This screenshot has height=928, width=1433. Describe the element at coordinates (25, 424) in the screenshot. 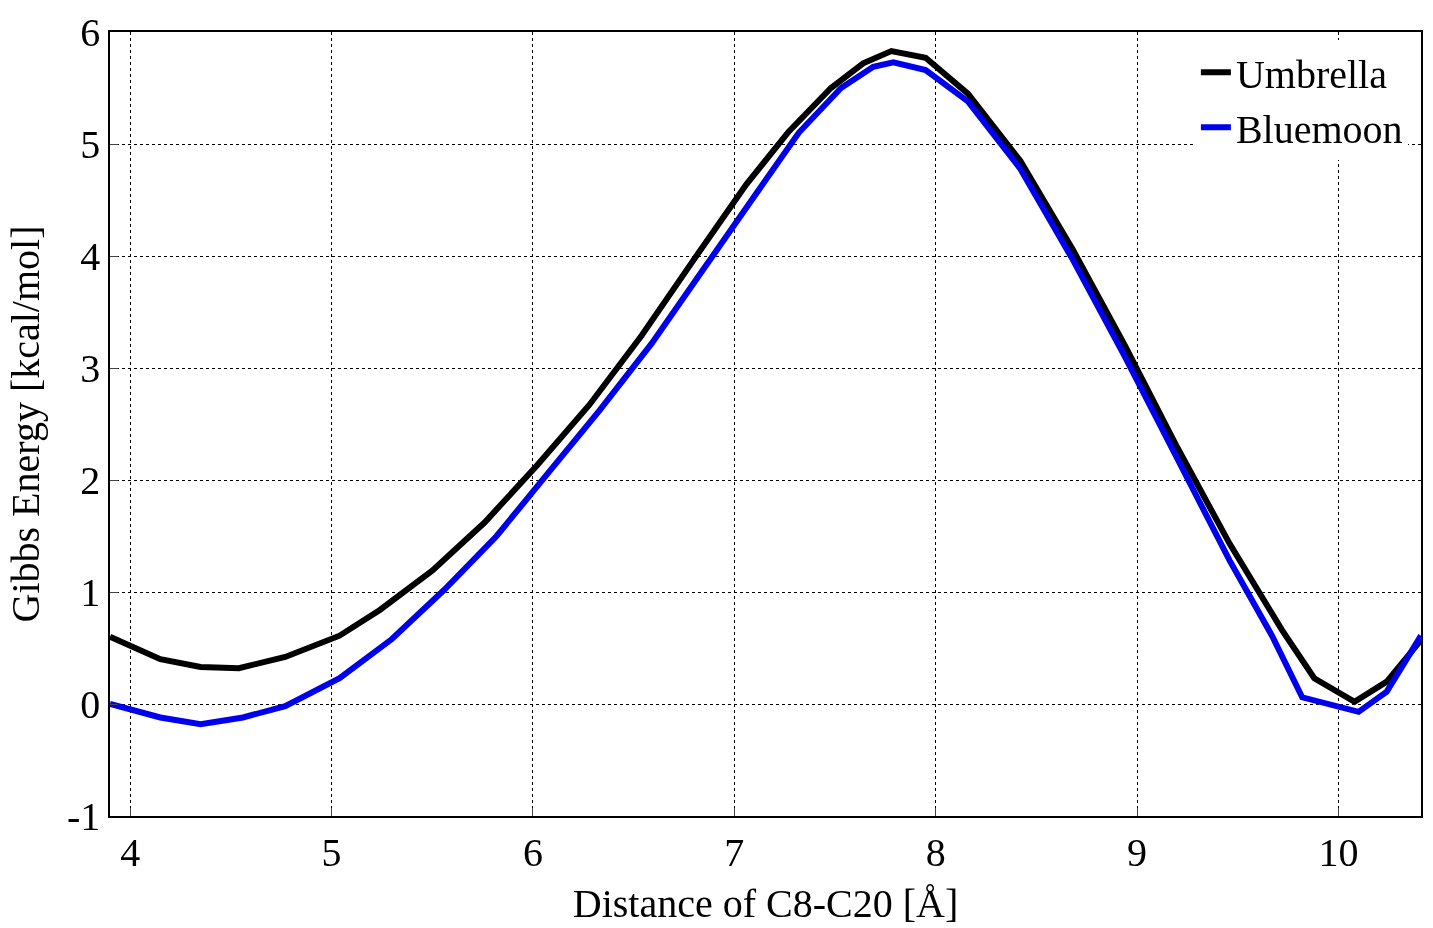

I see `y-axis-title: Gibbs Energy [kcal/mol]` at that location.